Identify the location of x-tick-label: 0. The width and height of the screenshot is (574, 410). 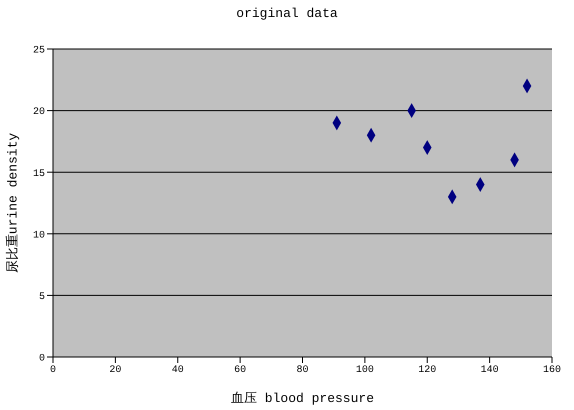
(53, 370).